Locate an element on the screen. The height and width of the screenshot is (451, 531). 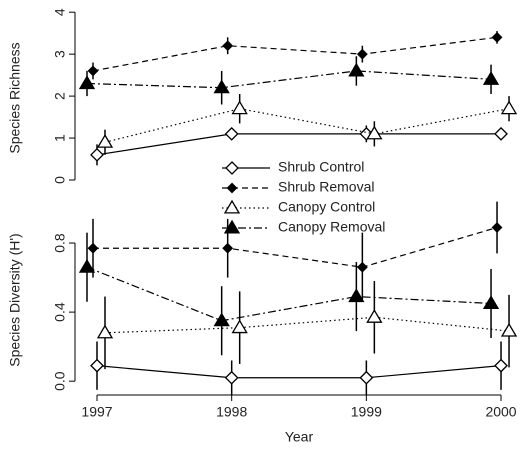
x-tick-label: 1997 is located at coordinates (96, 412).